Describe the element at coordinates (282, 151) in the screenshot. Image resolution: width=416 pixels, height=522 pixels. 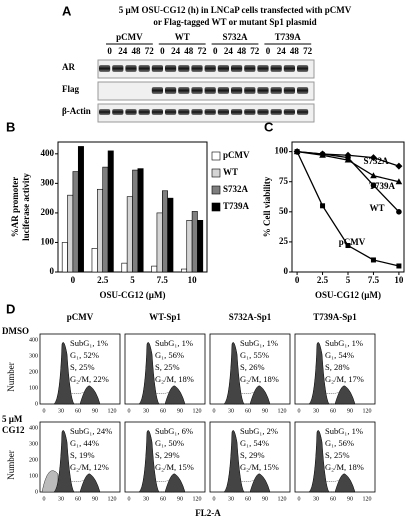
I see `y-tick-label: 100` at that location.